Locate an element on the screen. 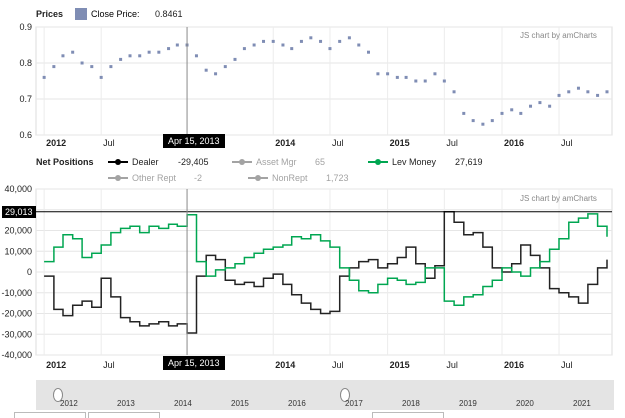  legend-item-nonrept: NonRept is located at coordinates (278, 178).